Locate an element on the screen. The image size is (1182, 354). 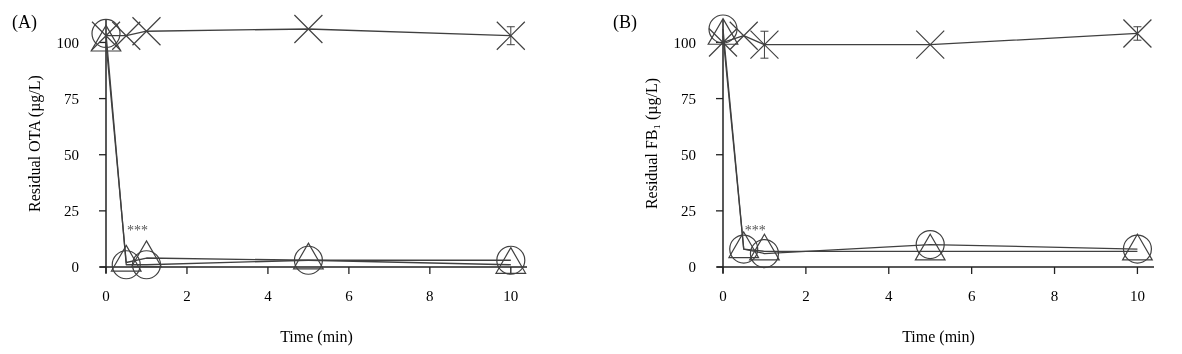
y-axis-title: Residual OTA (µg/L) is located at coordinates (35, 143).